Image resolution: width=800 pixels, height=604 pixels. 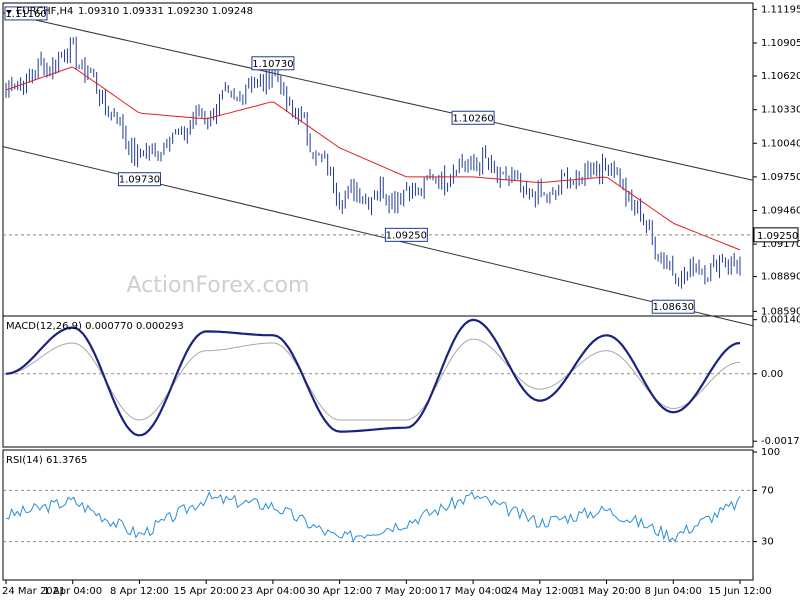 I want to click on rsi-title: RSI(14) 61.3765, so click(x=46, y=460).